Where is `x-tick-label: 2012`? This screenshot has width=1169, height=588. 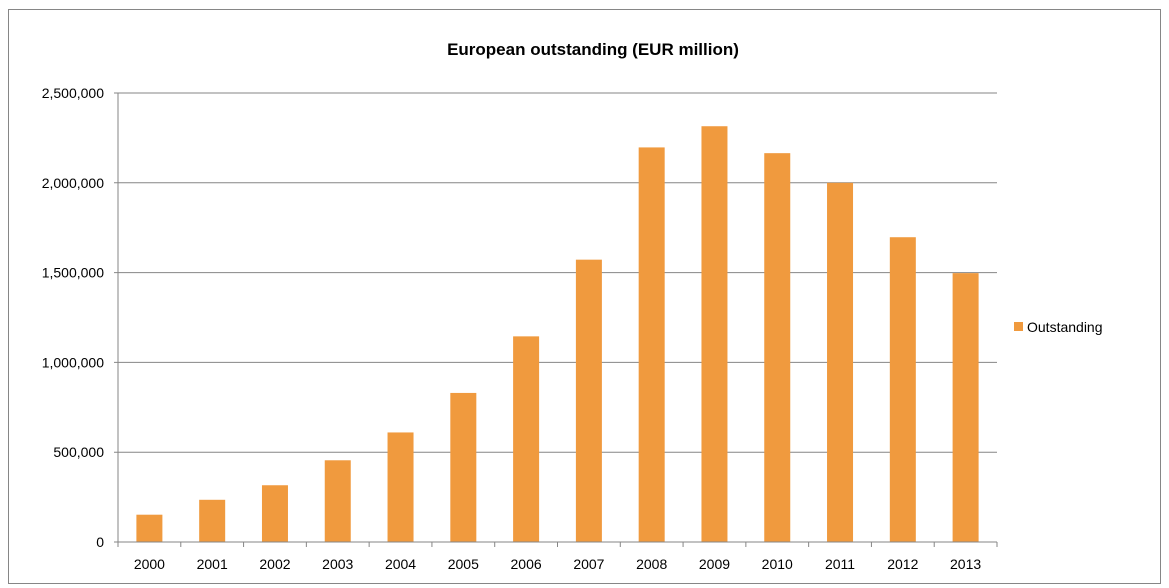
x-tick-label: 2012 is located at coordinates (902, 564).